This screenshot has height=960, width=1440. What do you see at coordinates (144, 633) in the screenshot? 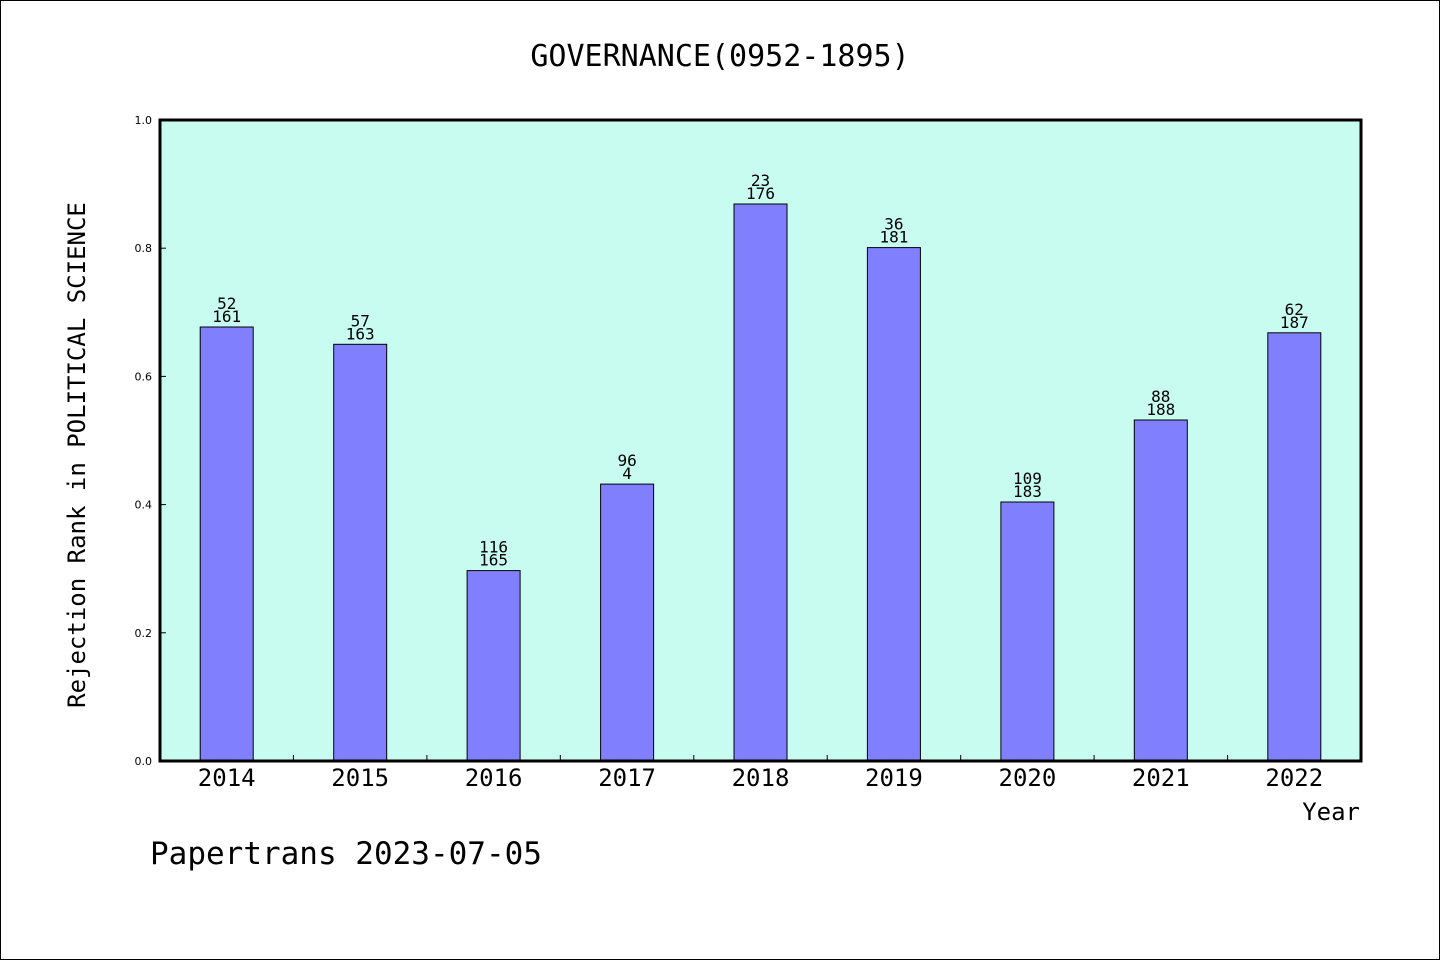
I see `y-tick-label-0.2: 0.2` at bounding box center [144, 633].